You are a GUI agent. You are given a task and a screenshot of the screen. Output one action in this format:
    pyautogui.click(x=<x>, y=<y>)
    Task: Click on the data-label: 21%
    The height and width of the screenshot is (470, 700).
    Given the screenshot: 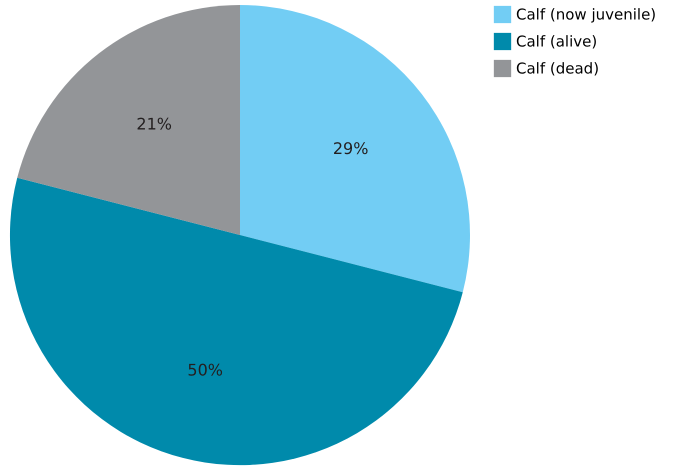 What is the action you would take?
    pyautogui.click(x=154, y=124)
    